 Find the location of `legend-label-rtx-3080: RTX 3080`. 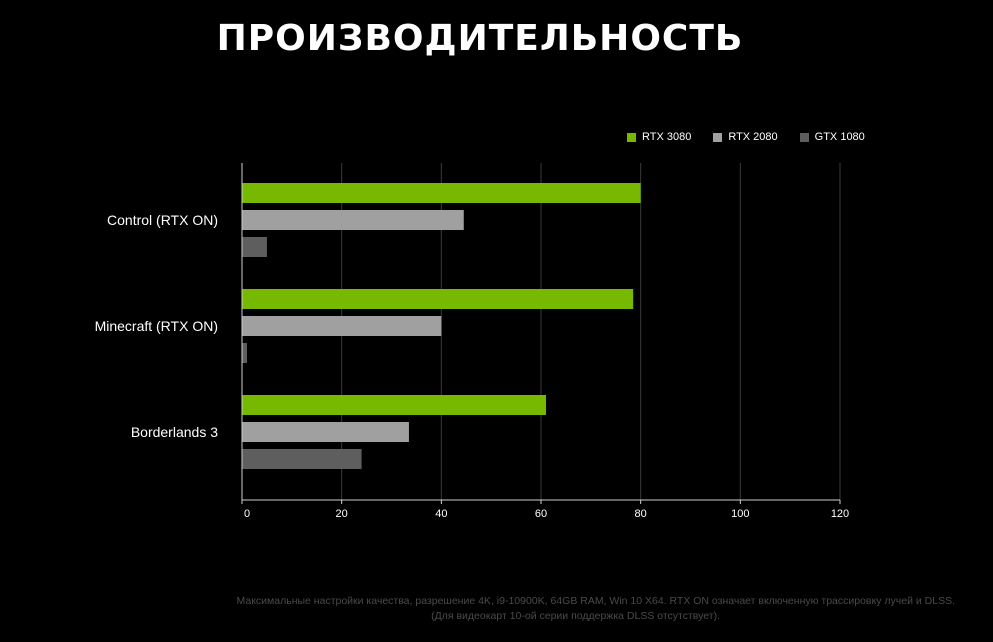

legend-label-rtx-3080: RTX 3080 is located at coordinates (667, 137).